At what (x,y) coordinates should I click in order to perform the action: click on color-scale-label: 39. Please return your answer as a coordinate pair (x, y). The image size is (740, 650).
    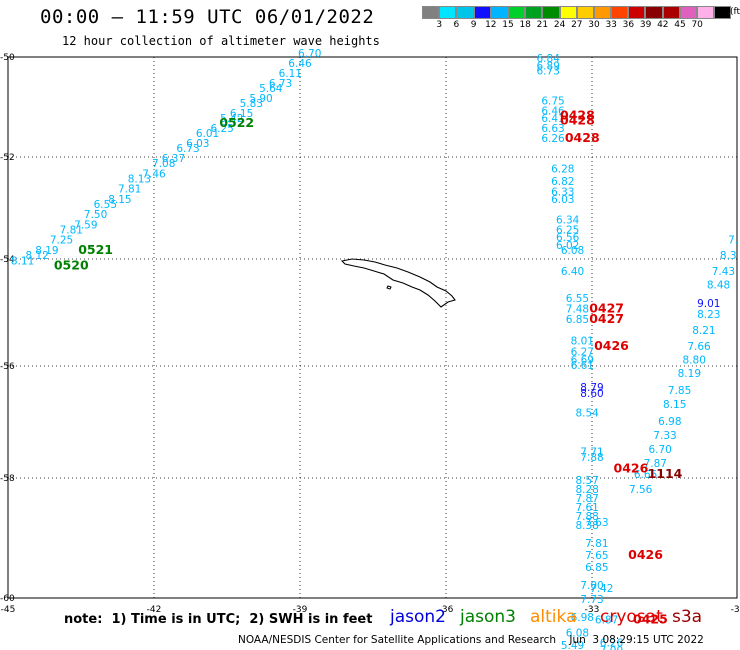
    Looking at the image, I should click on (645, 25).